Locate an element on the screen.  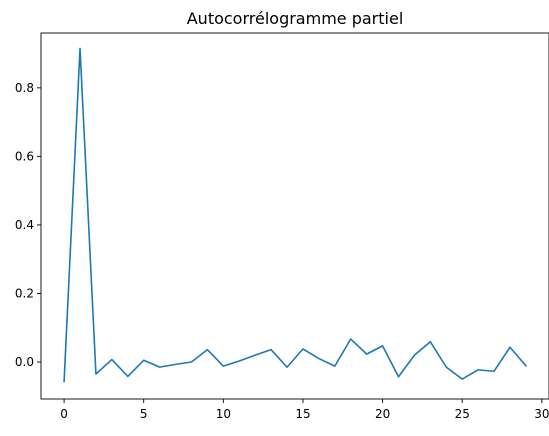
y-tick-label: 0.8 is located at coordinates (24, 88).